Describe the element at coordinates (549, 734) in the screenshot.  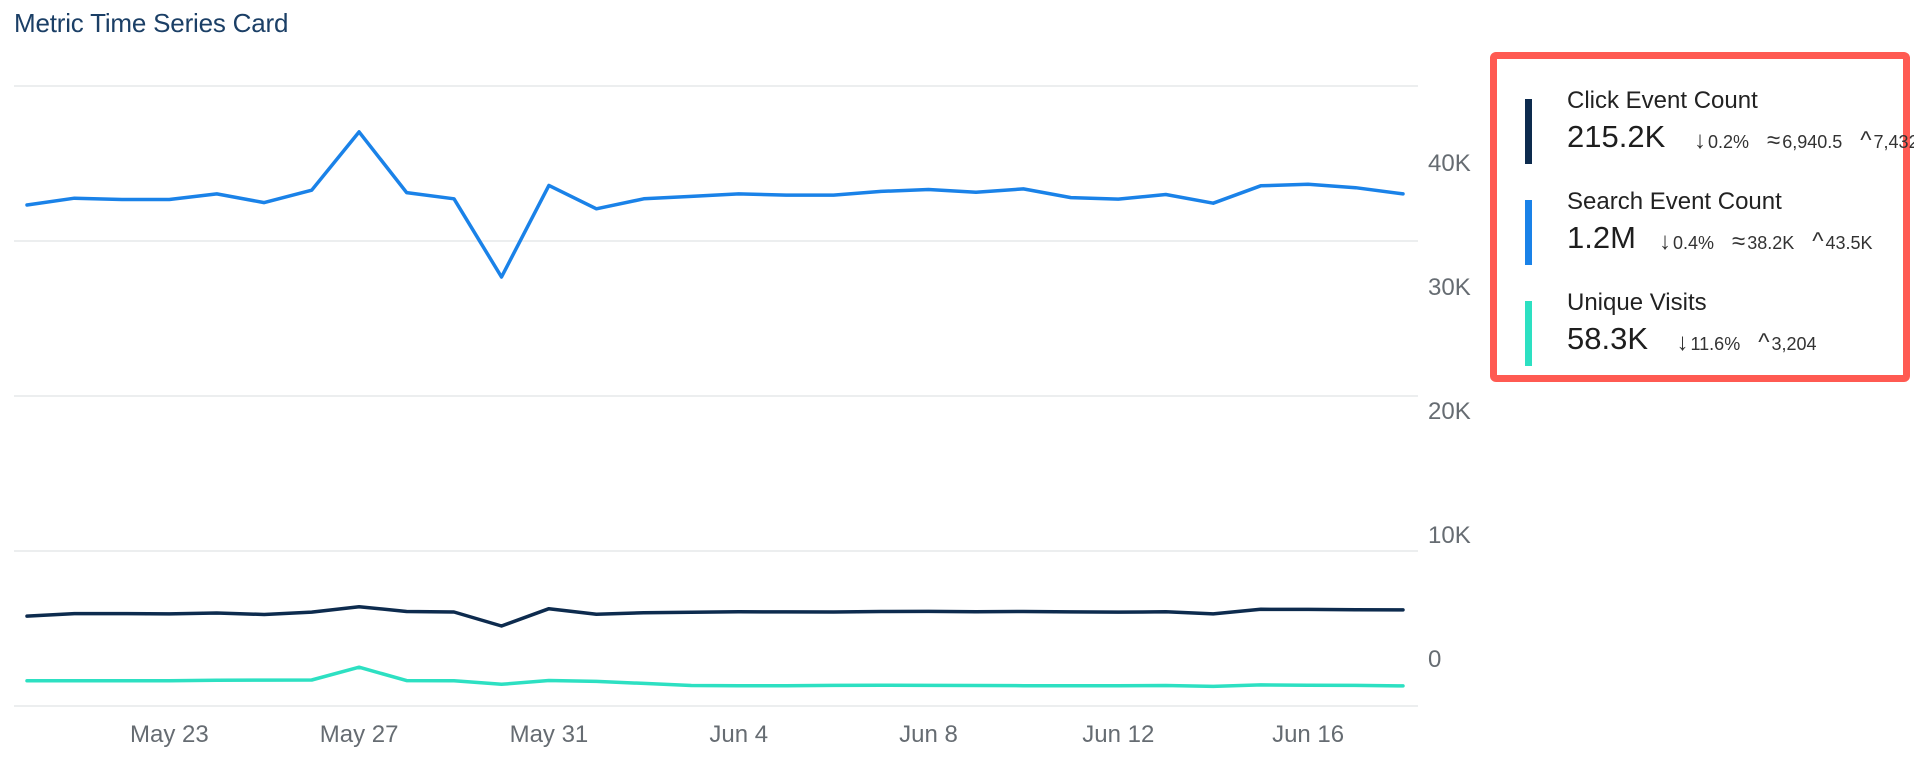
I see `x-tick-label: May 31` at that location.